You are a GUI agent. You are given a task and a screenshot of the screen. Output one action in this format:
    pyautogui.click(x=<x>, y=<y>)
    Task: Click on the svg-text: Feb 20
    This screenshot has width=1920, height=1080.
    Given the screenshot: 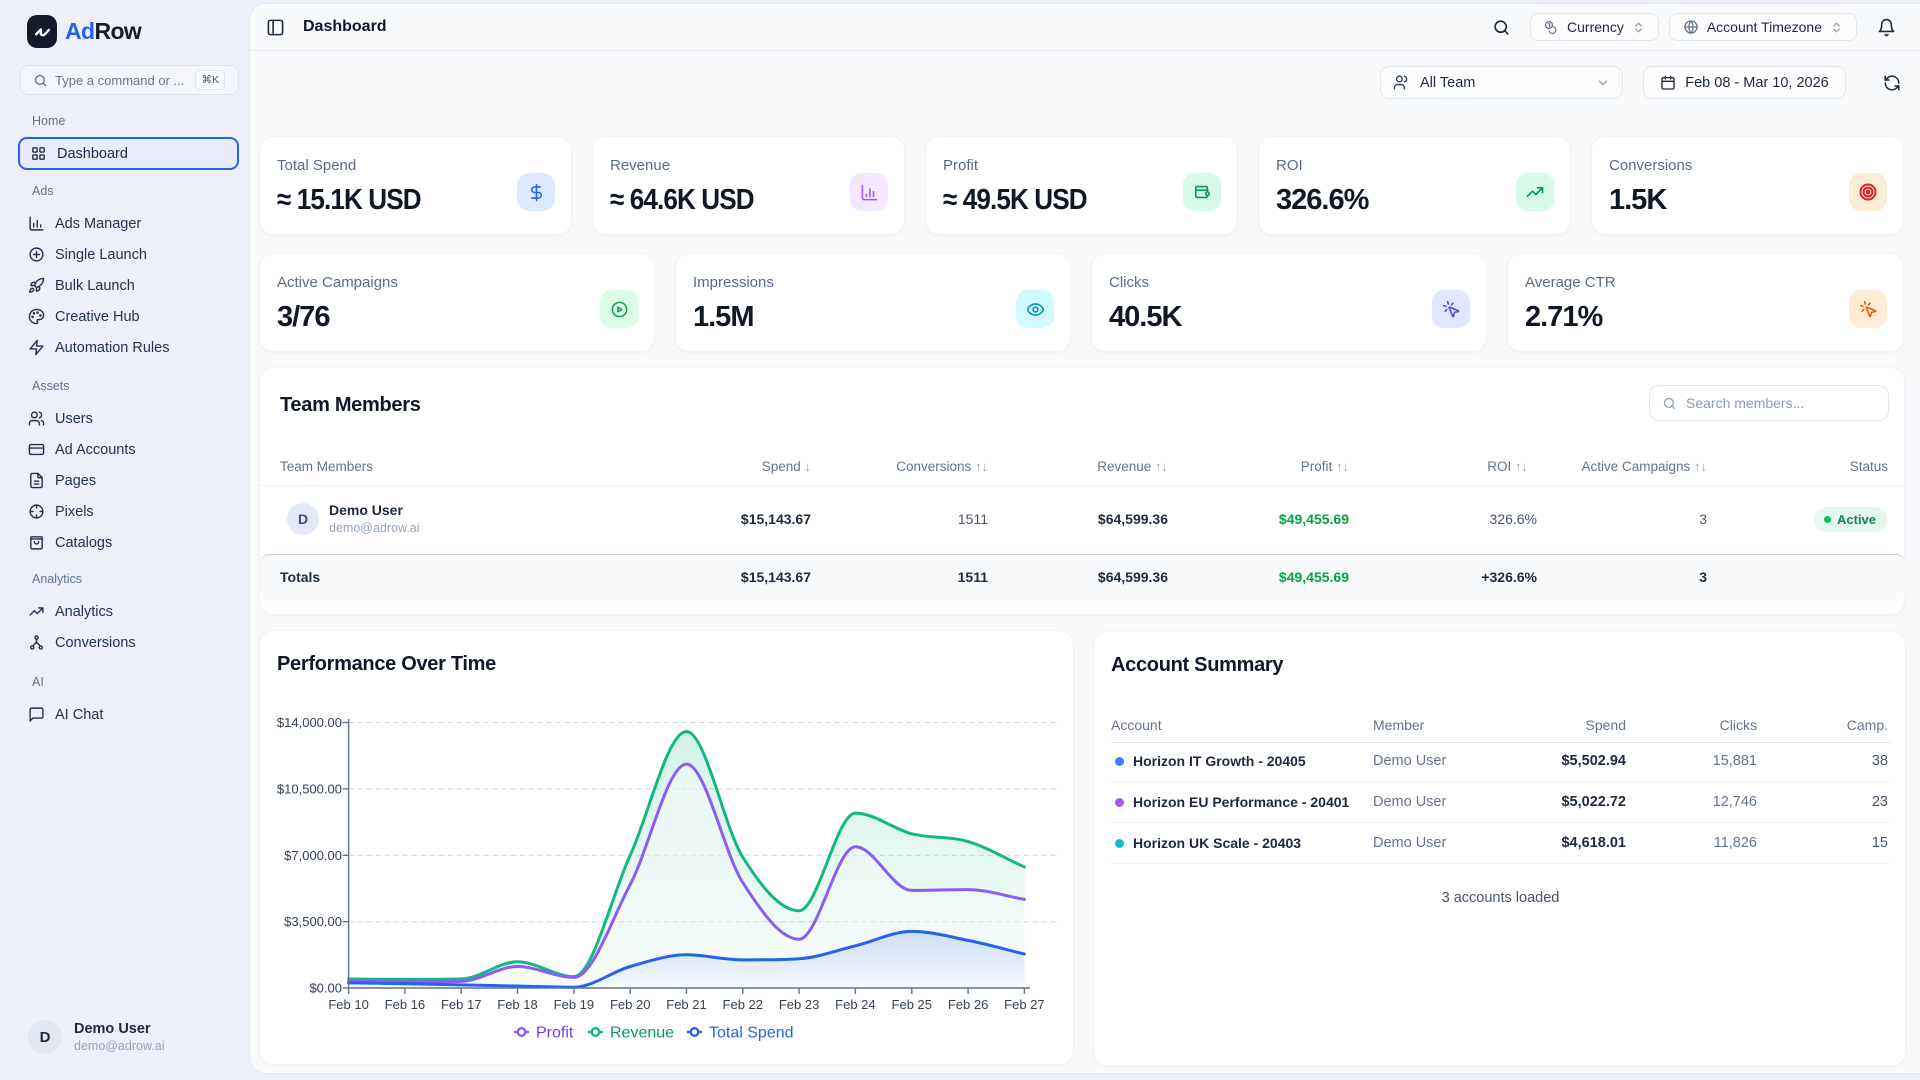 What is the action you would take?
    pyautogui.click(x=630, y=1004)
    